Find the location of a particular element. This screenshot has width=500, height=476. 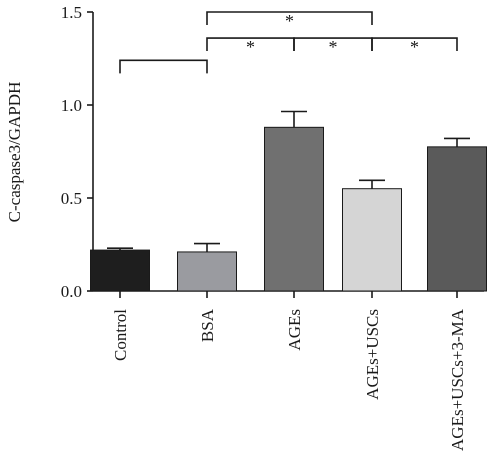

x-tick-label: AGEs is located at coordinates (294, 330).